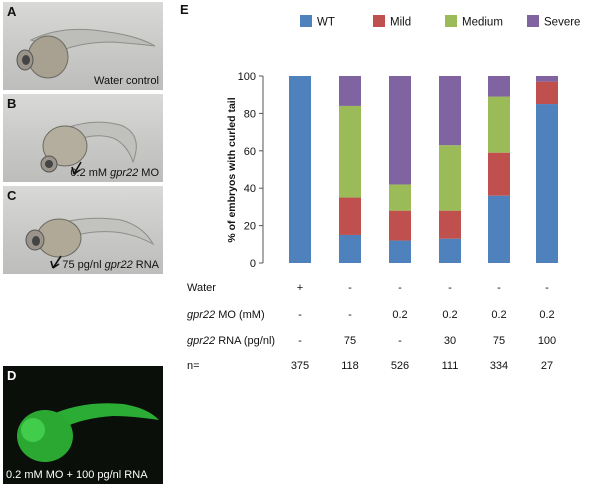 This screenshot has height=486, width=598. I want to click on y-tick-label: 0, so click(253, 264).